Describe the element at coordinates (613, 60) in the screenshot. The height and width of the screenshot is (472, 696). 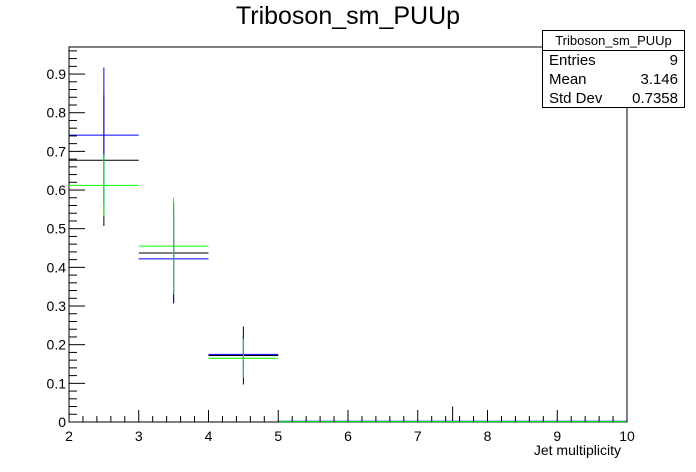
I see `stats-entries-row: Entries 9` at that location.